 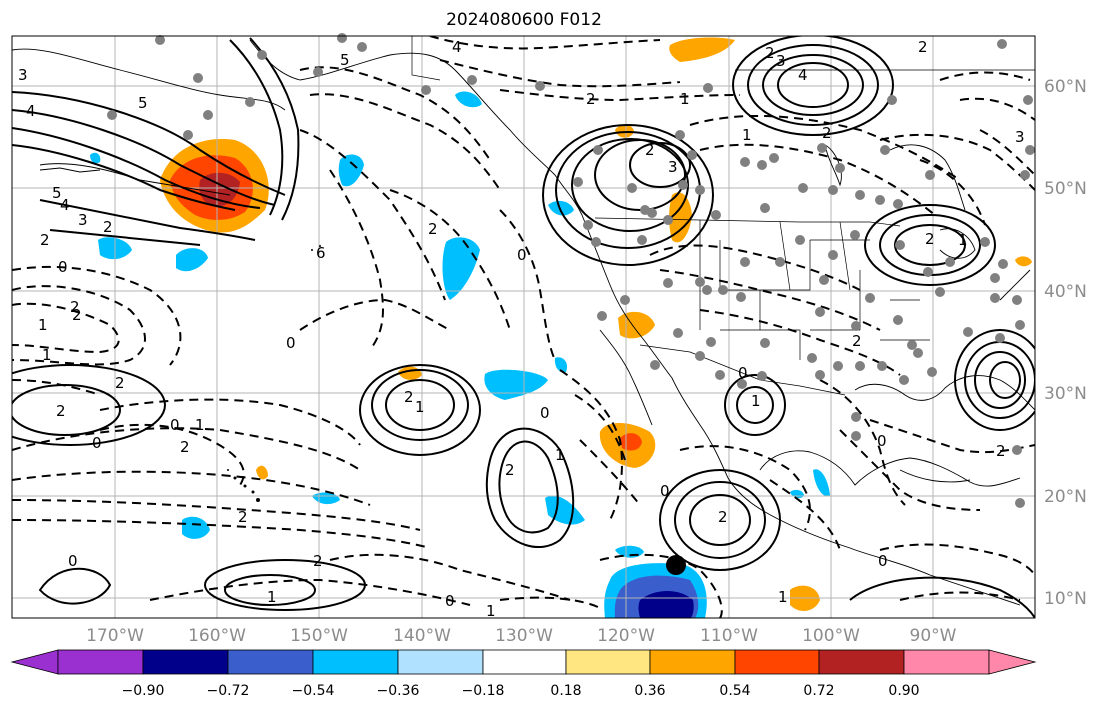 What do you see at coordinates (1012, 662) in the screenshot?
I see `colorbar-high-extension` at bounding box center [1012, 662].